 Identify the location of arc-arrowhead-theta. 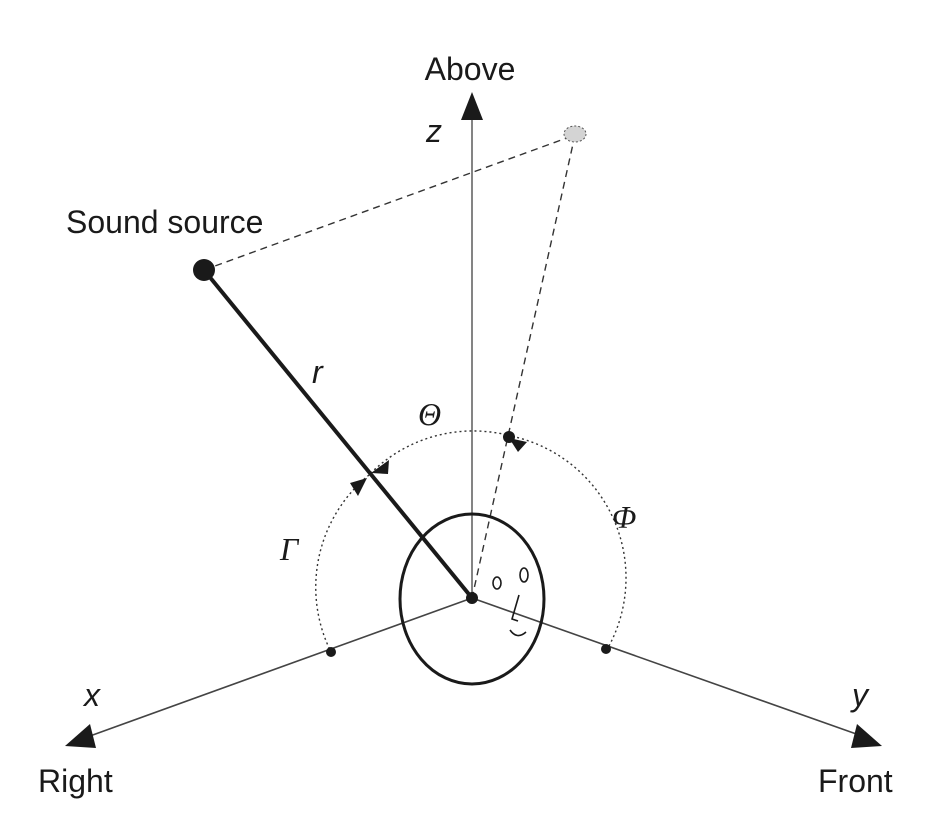
(380, 467).